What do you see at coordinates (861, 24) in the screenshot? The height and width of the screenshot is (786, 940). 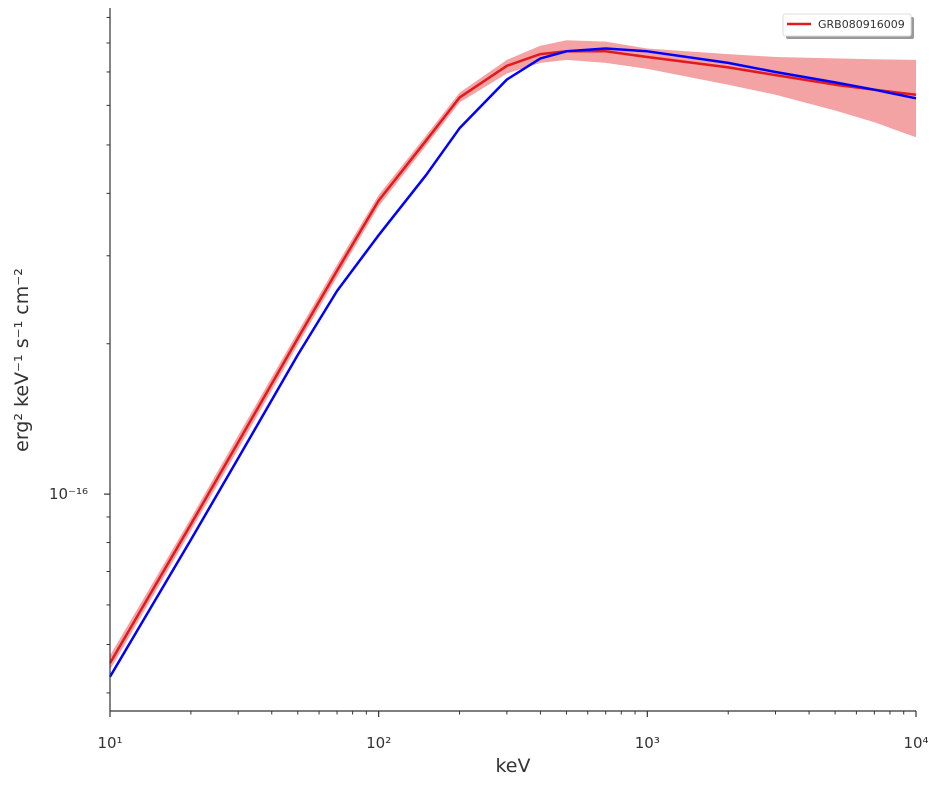 I see `legend-label: GRB080916009` at bounding box center [861, 24].